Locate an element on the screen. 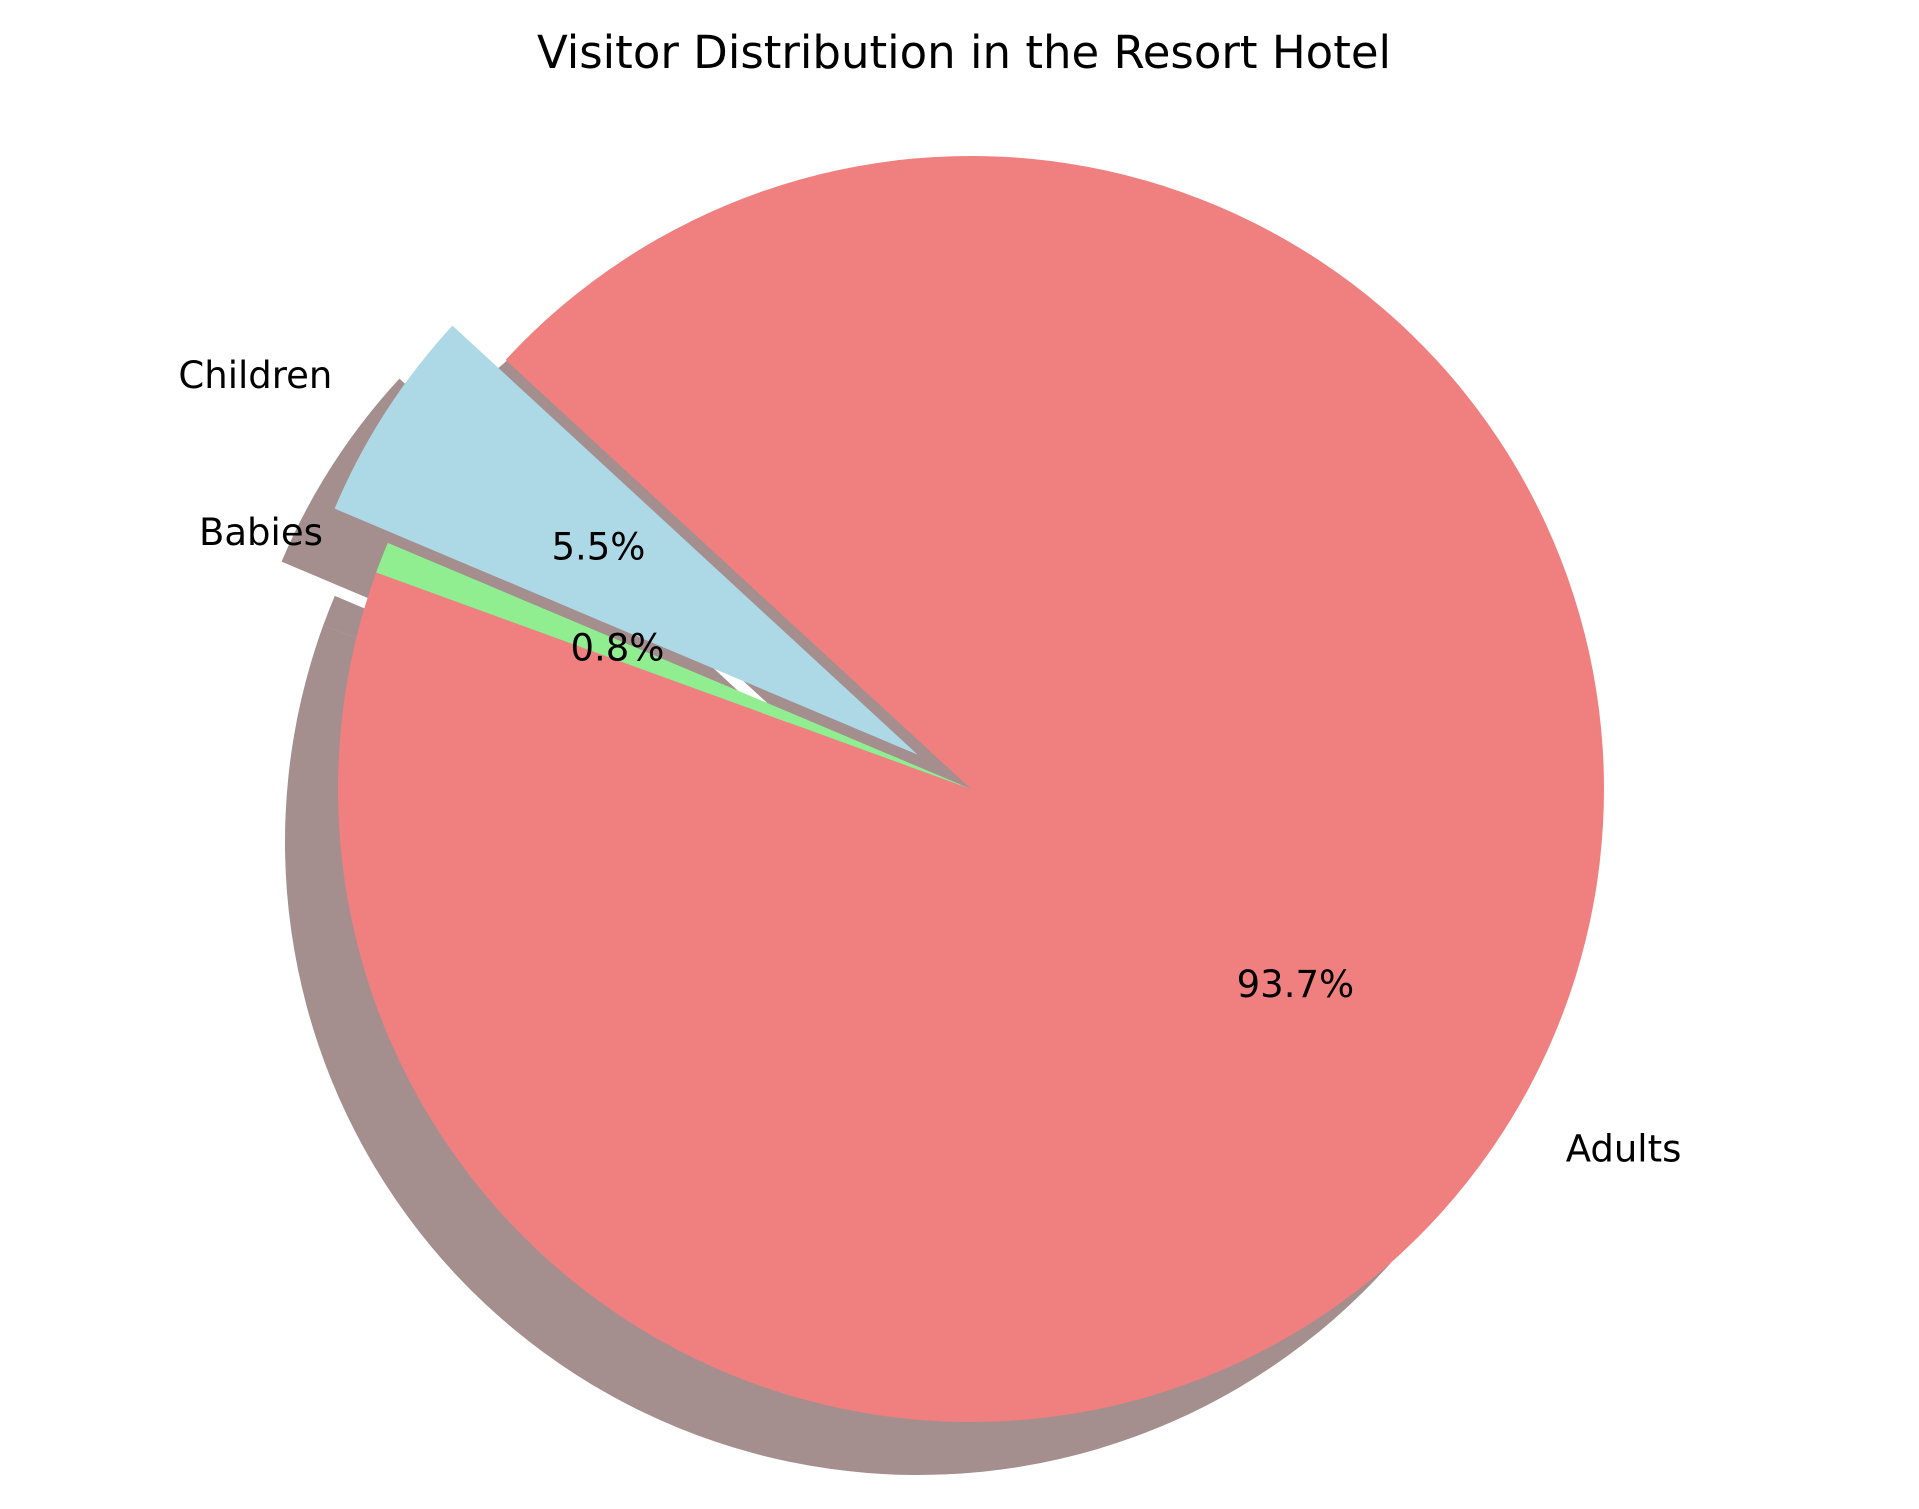  pie-slice-babies is located at coordinates (673, 665).